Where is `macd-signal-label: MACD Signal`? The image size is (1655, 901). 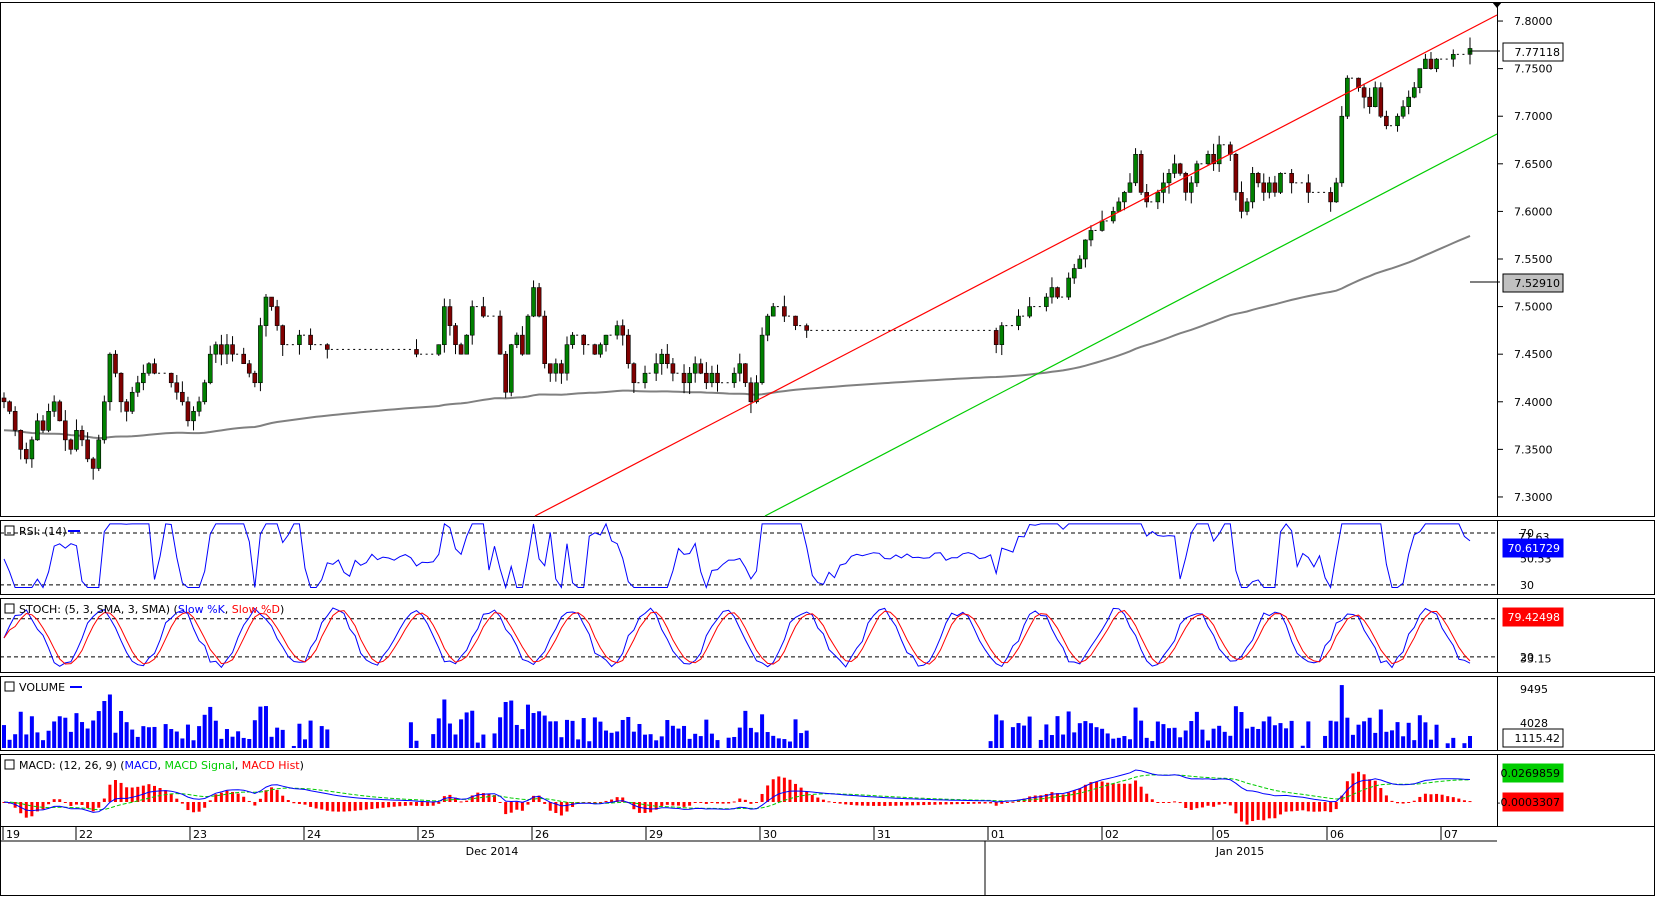
macd-signal-label: MACD Signal is located at coordinates (200, 765).